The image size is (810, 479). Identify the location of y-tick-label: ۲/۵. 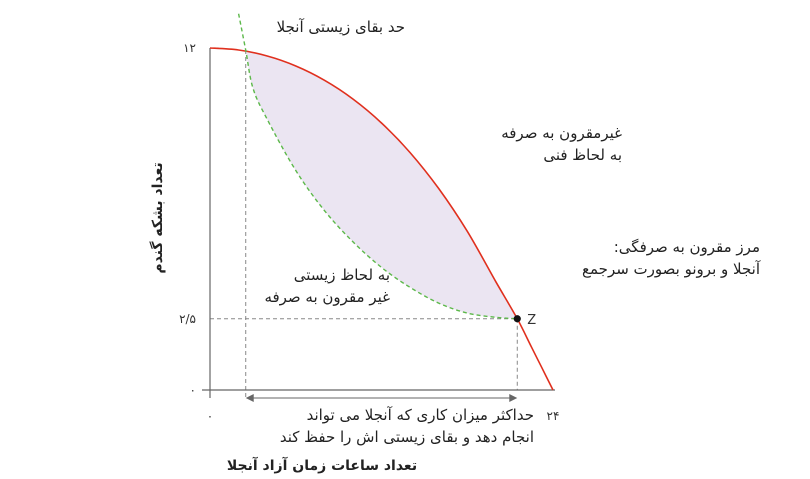
(187, 319).